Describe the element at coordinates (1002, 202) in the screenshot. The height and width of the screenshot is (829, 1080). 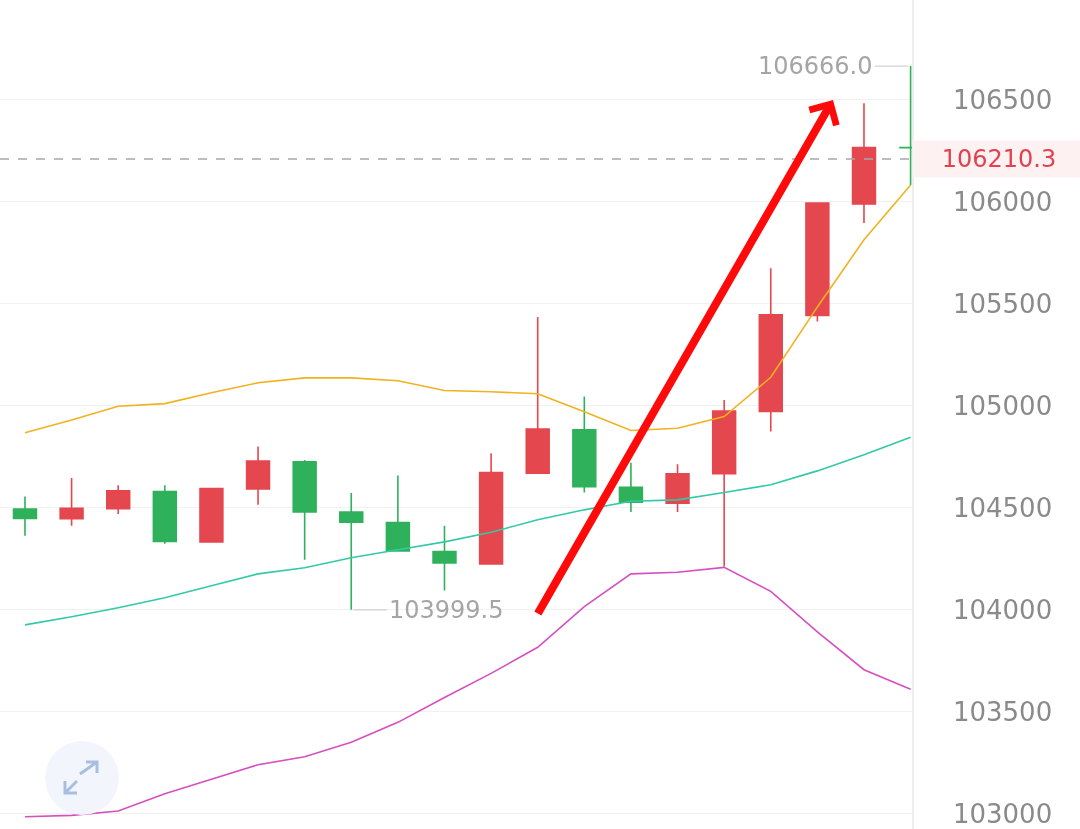
I see `y-tick-label: 106000` at that location.